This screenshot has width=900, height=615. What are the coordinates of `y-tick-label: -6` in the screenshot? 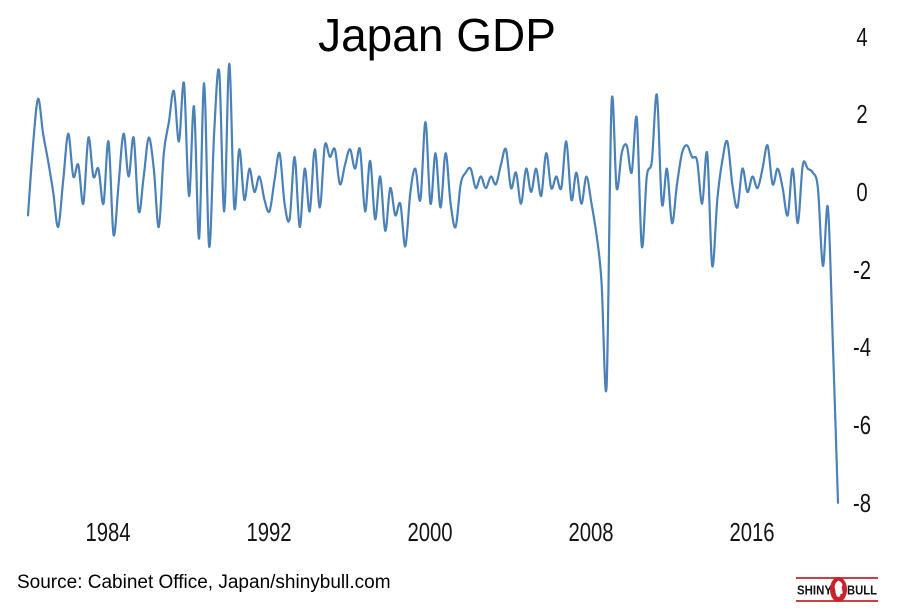 It's located at (862, 425).